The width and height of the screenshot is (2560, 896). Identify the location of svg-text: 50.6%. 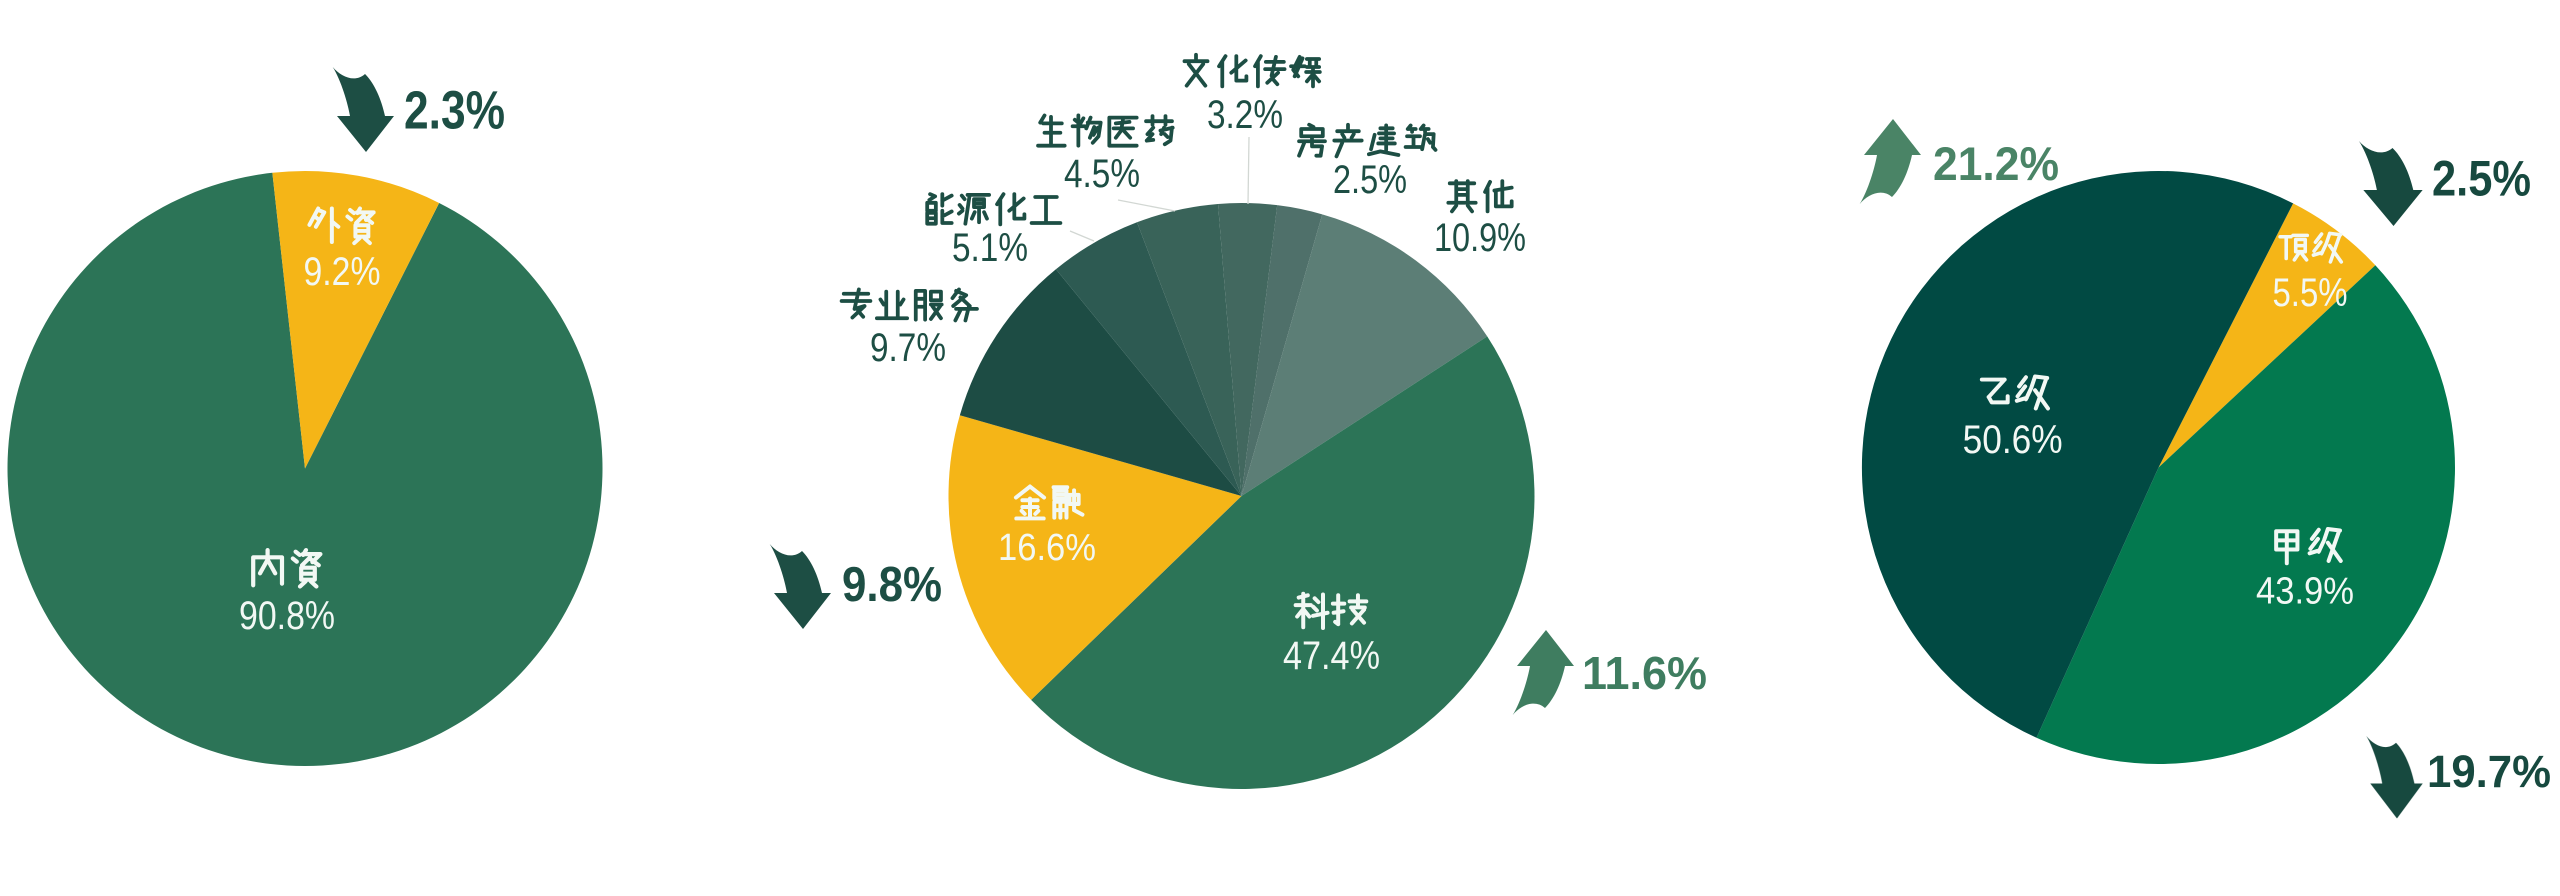
(2013, 440).